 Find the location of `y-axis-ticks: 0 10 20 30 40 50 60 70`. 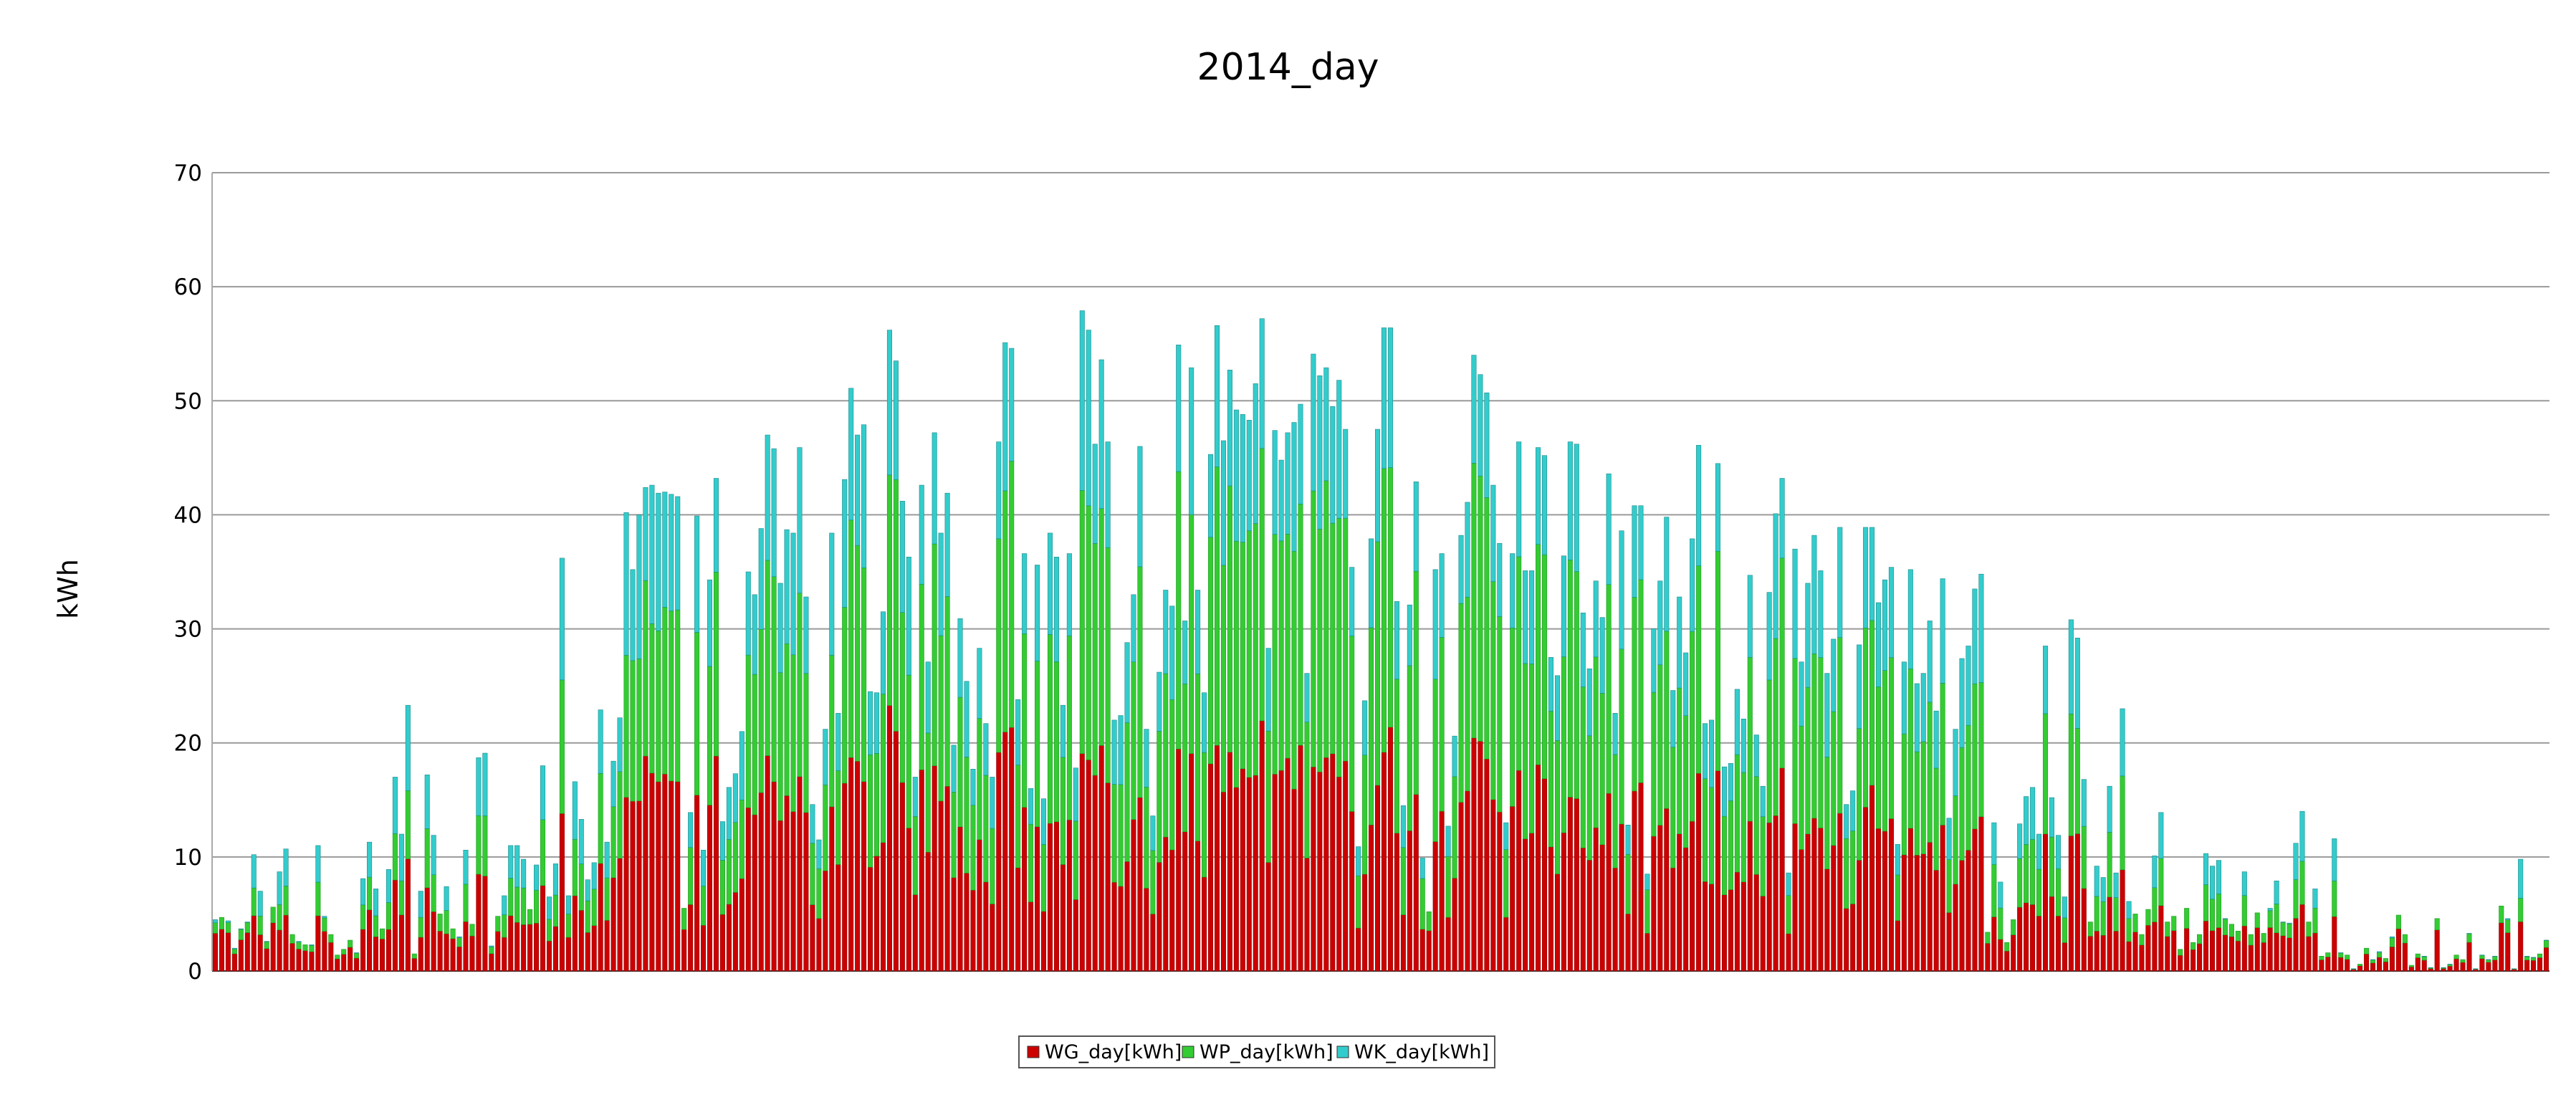

y-axis-ticks: 0 10 20 30 40 50 60 70 is located at coordinates (188, 573).